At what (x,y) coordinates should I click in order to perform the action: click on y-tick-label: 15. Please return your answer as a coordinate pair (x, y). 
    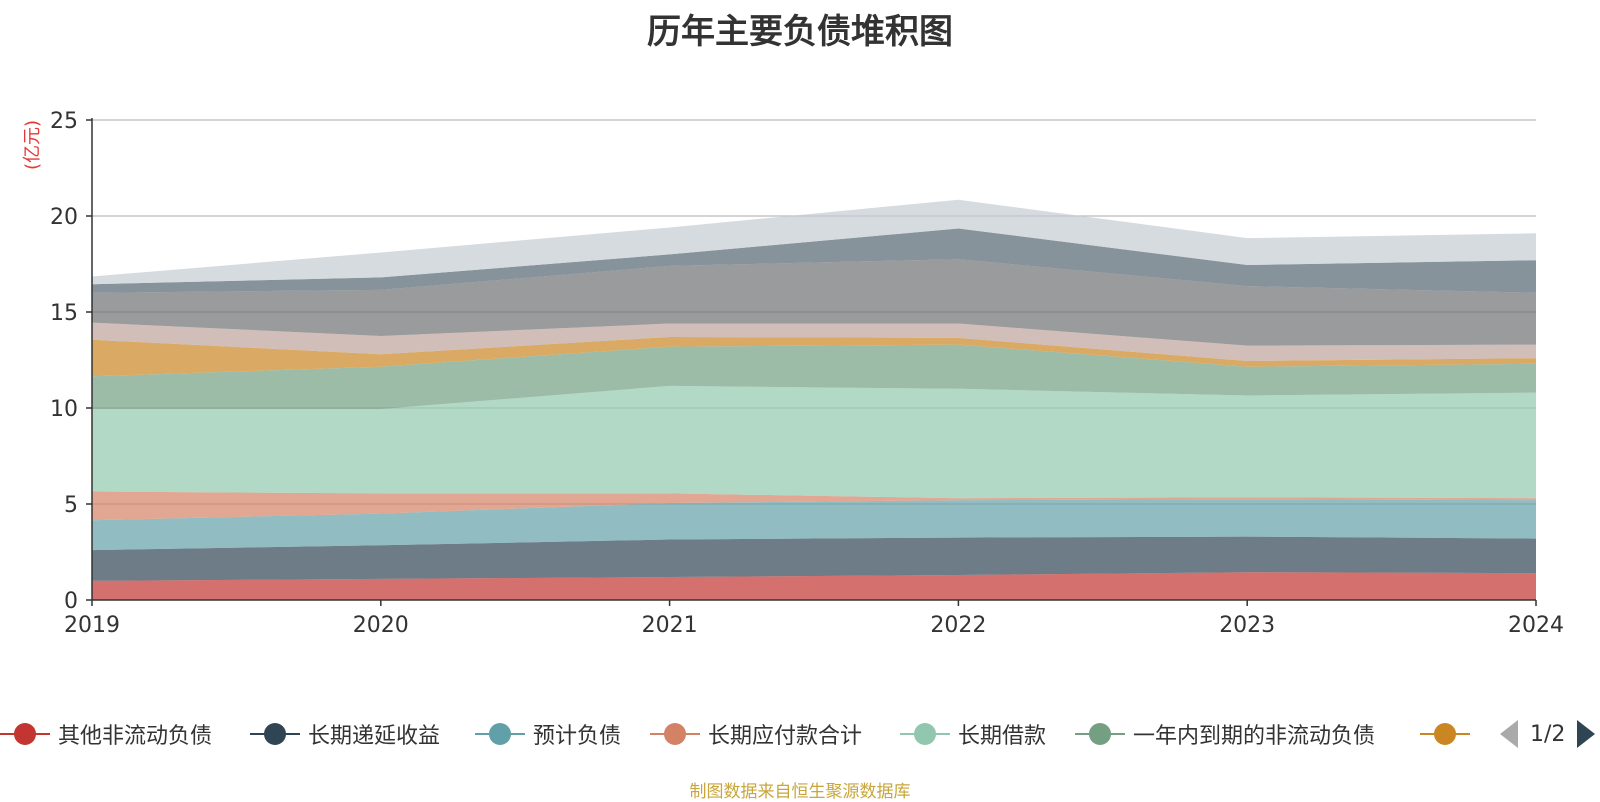
    Looking at the image, I should click on (64, 313).